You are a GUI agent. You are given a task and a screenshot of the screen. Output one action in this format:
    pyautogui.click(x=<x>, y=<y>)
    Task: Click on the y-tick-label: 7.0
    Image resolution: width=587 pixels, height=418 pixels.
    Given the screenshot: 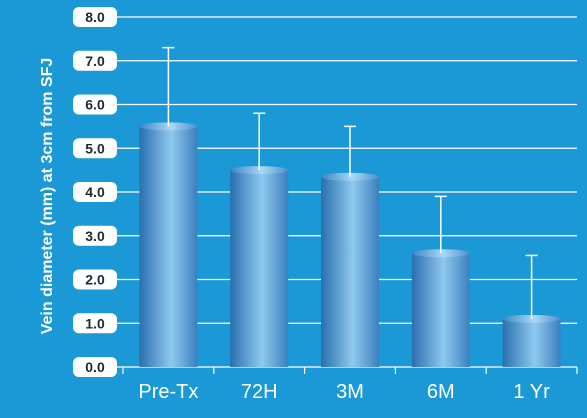 What is the action you would take?
    pyautogui.click(x=95, y=61)
    